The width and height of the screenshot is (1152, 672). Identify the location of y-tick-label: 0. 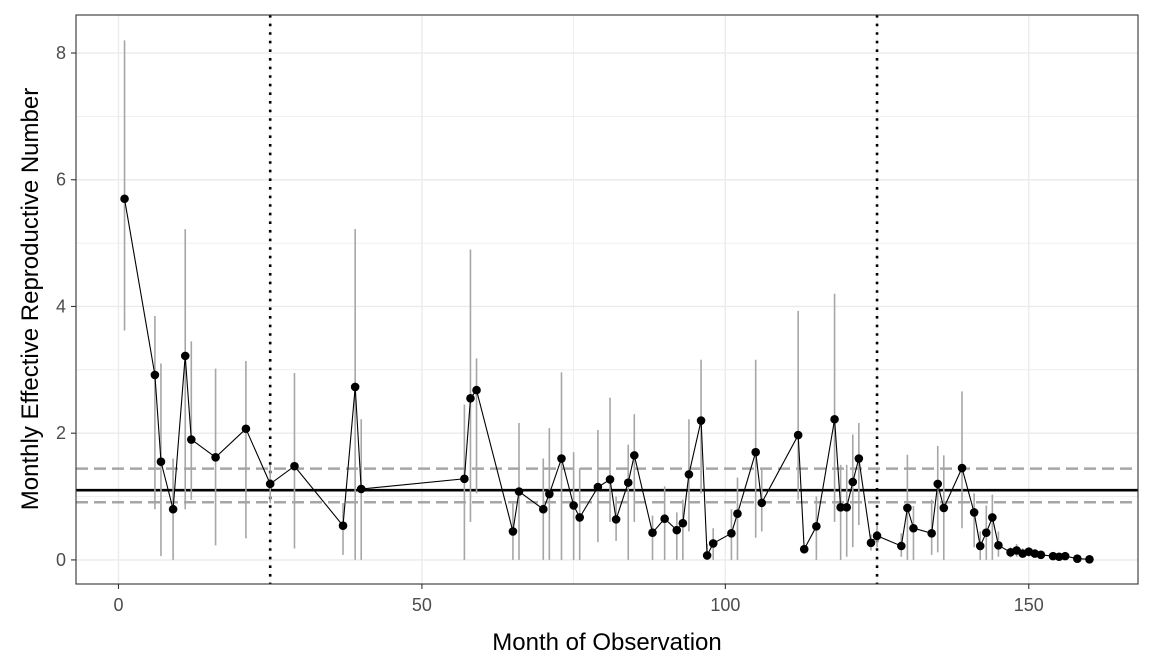
(61, 560).